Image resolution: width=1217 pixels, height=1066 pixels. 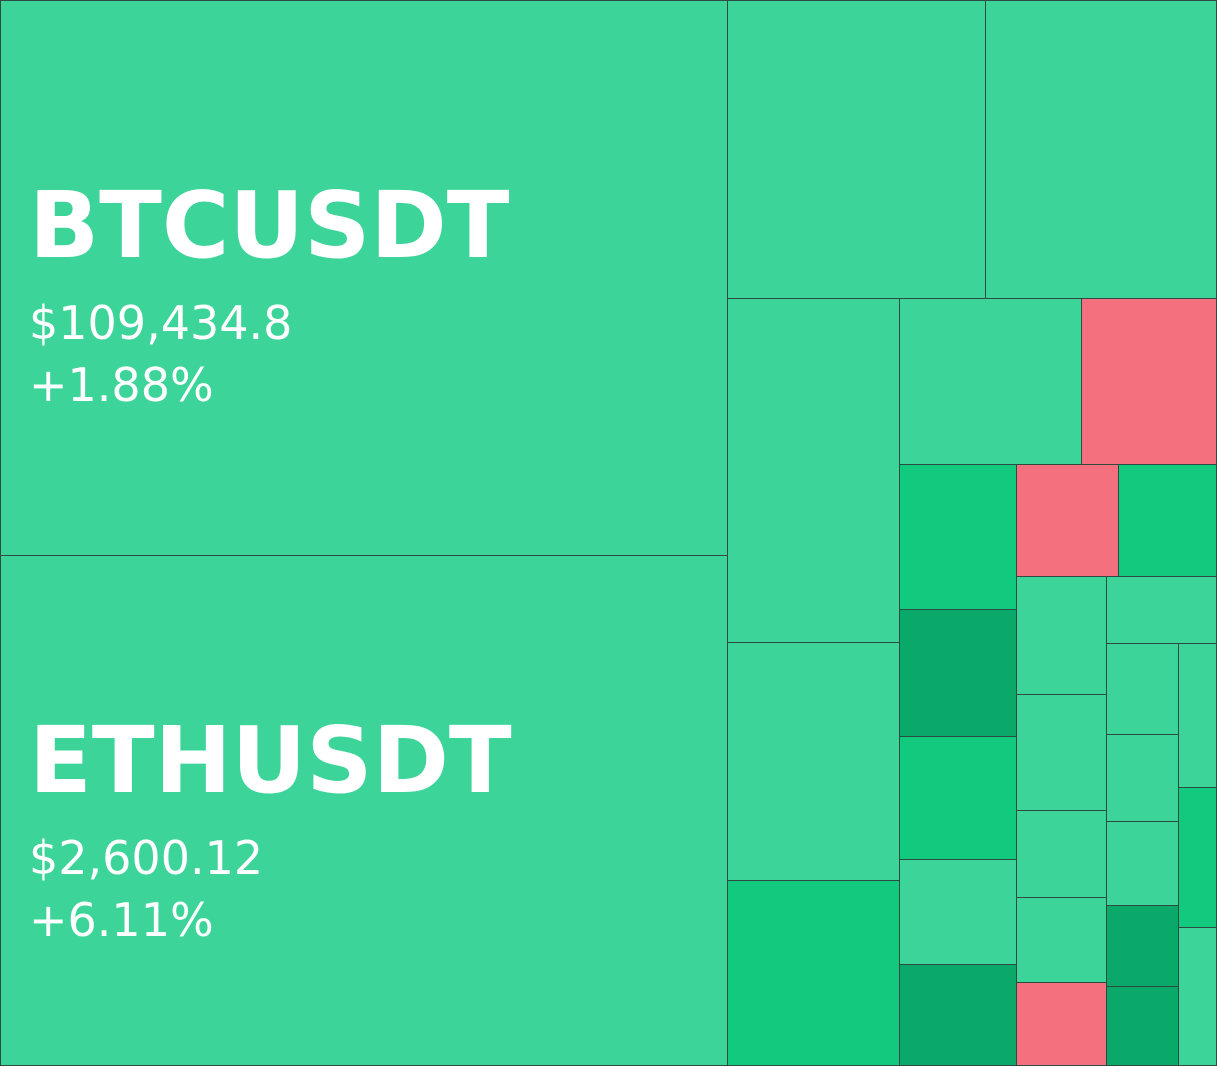 I want to click on treemap-tile: AAV EUS, so click(x=1061, y=854).